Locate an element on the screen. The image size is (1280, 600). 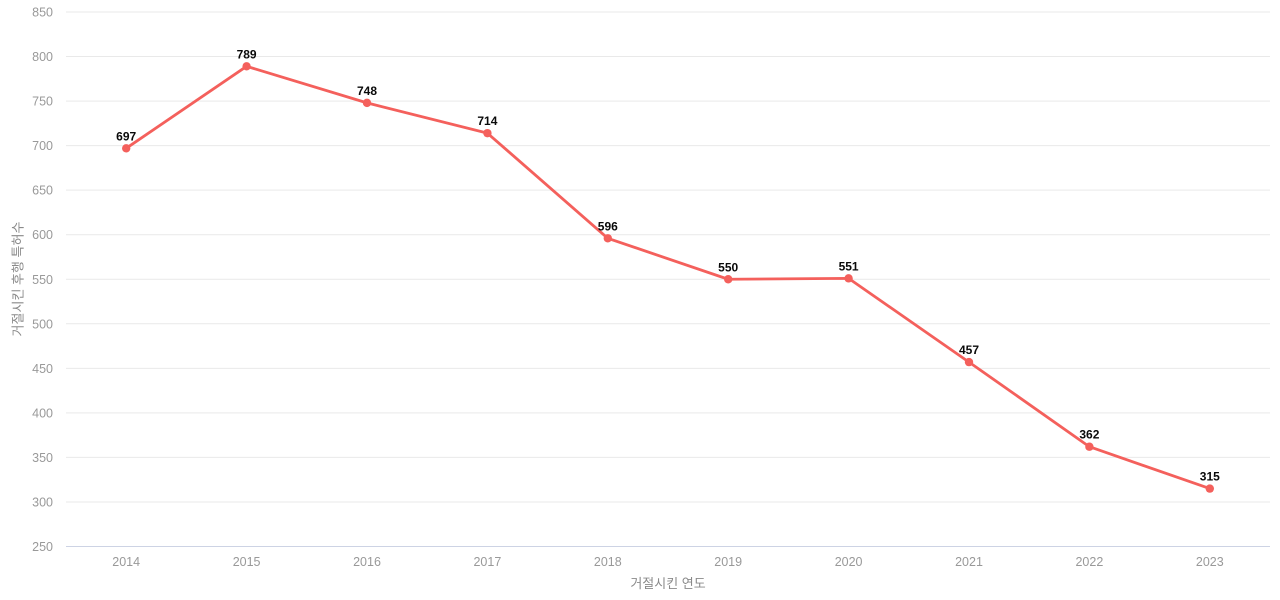
y-tick-label: 550 is located at coordinates (42, 280).